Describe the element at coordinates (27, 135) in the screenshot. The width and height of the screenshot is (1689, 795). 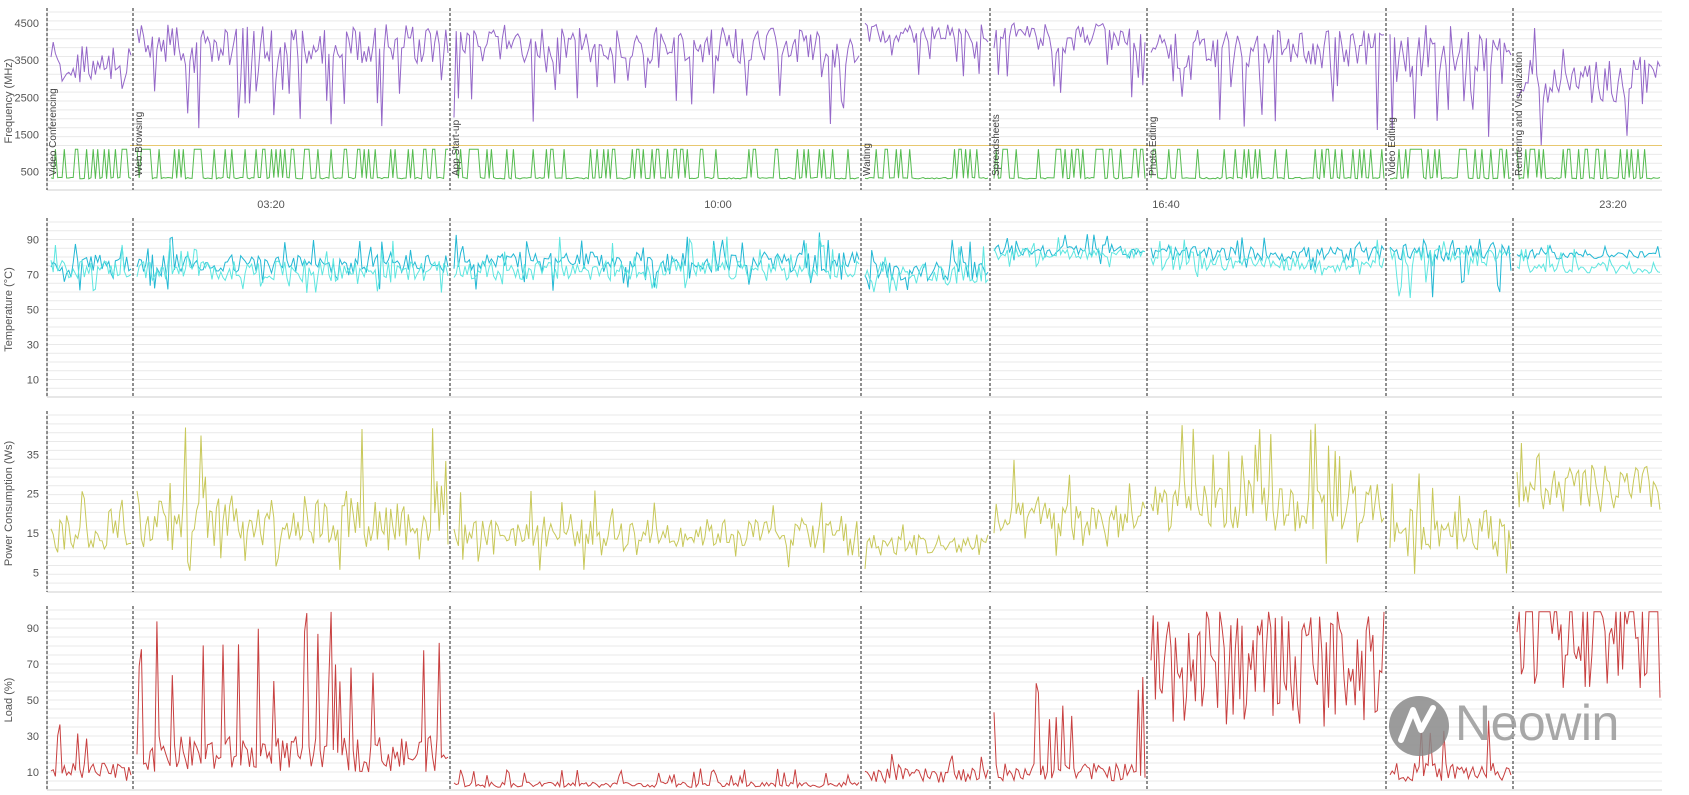
I see `y-tick-label: 1500` at that location.